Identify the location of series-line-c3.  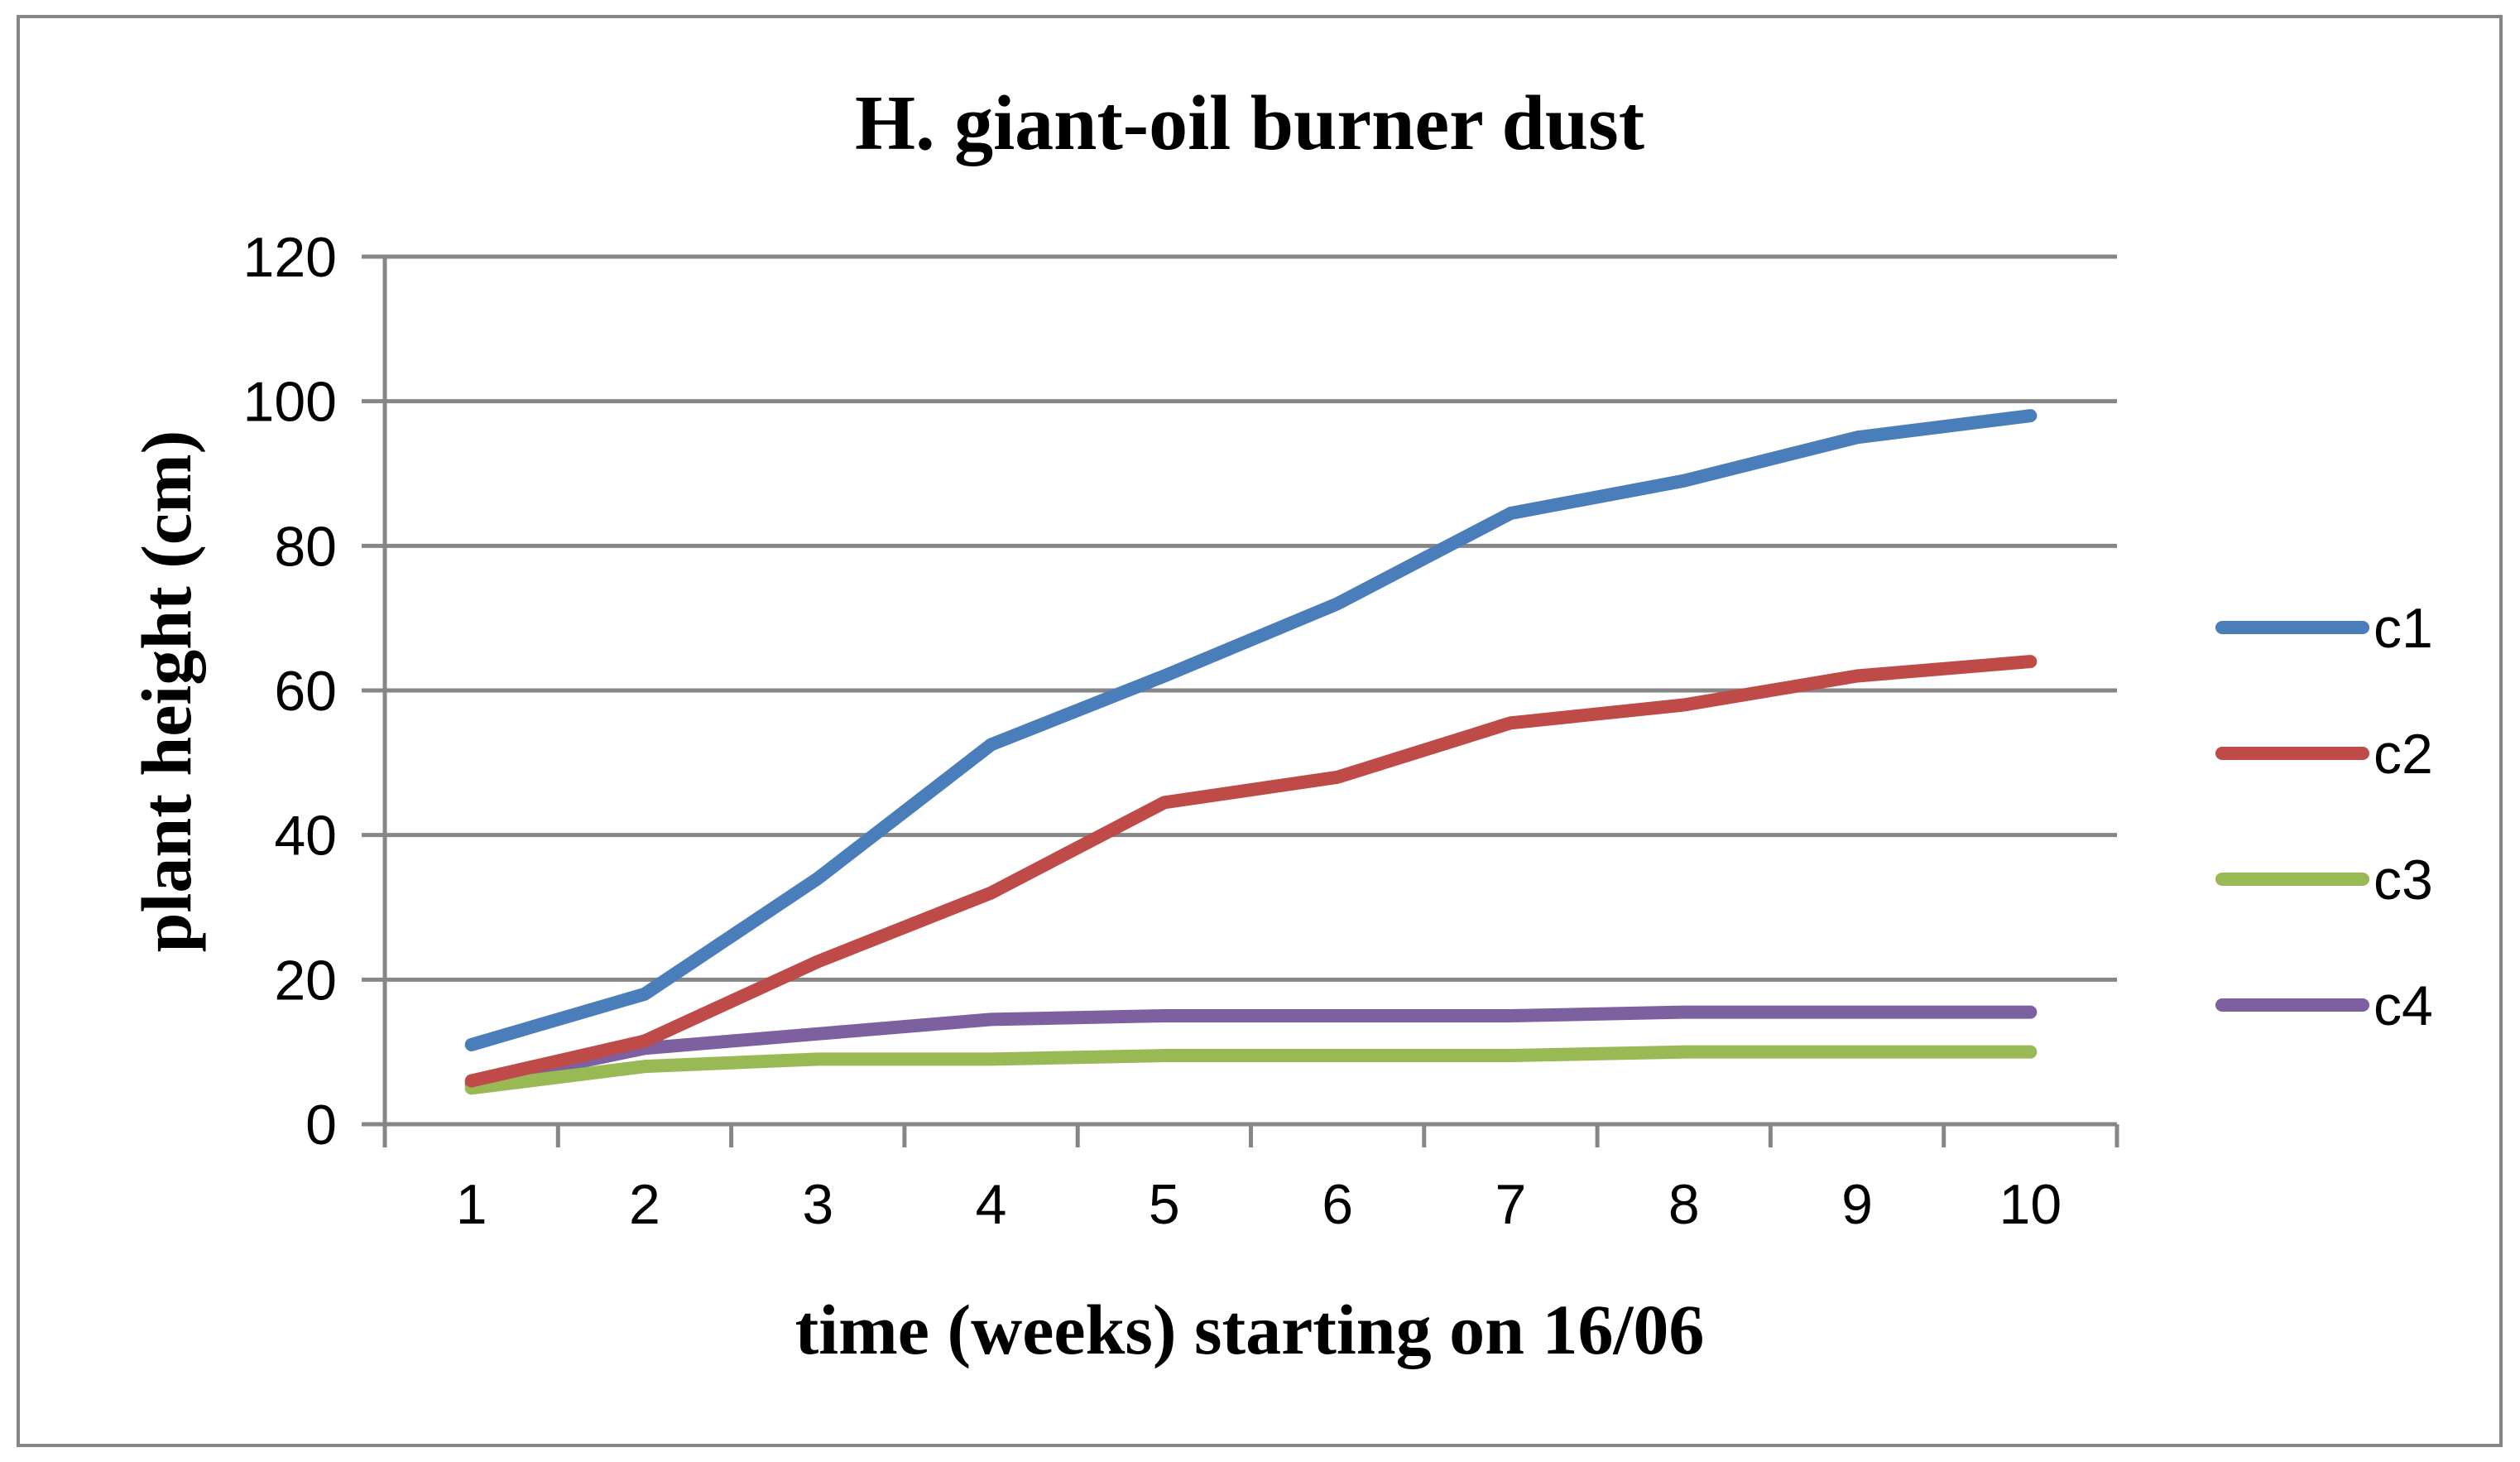
(1251, 1070).